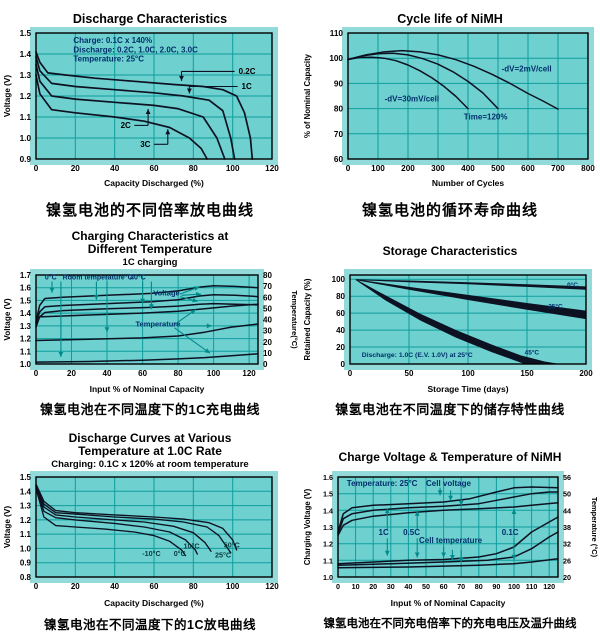  I want to click on svg-text: 700, so click(558, 168).